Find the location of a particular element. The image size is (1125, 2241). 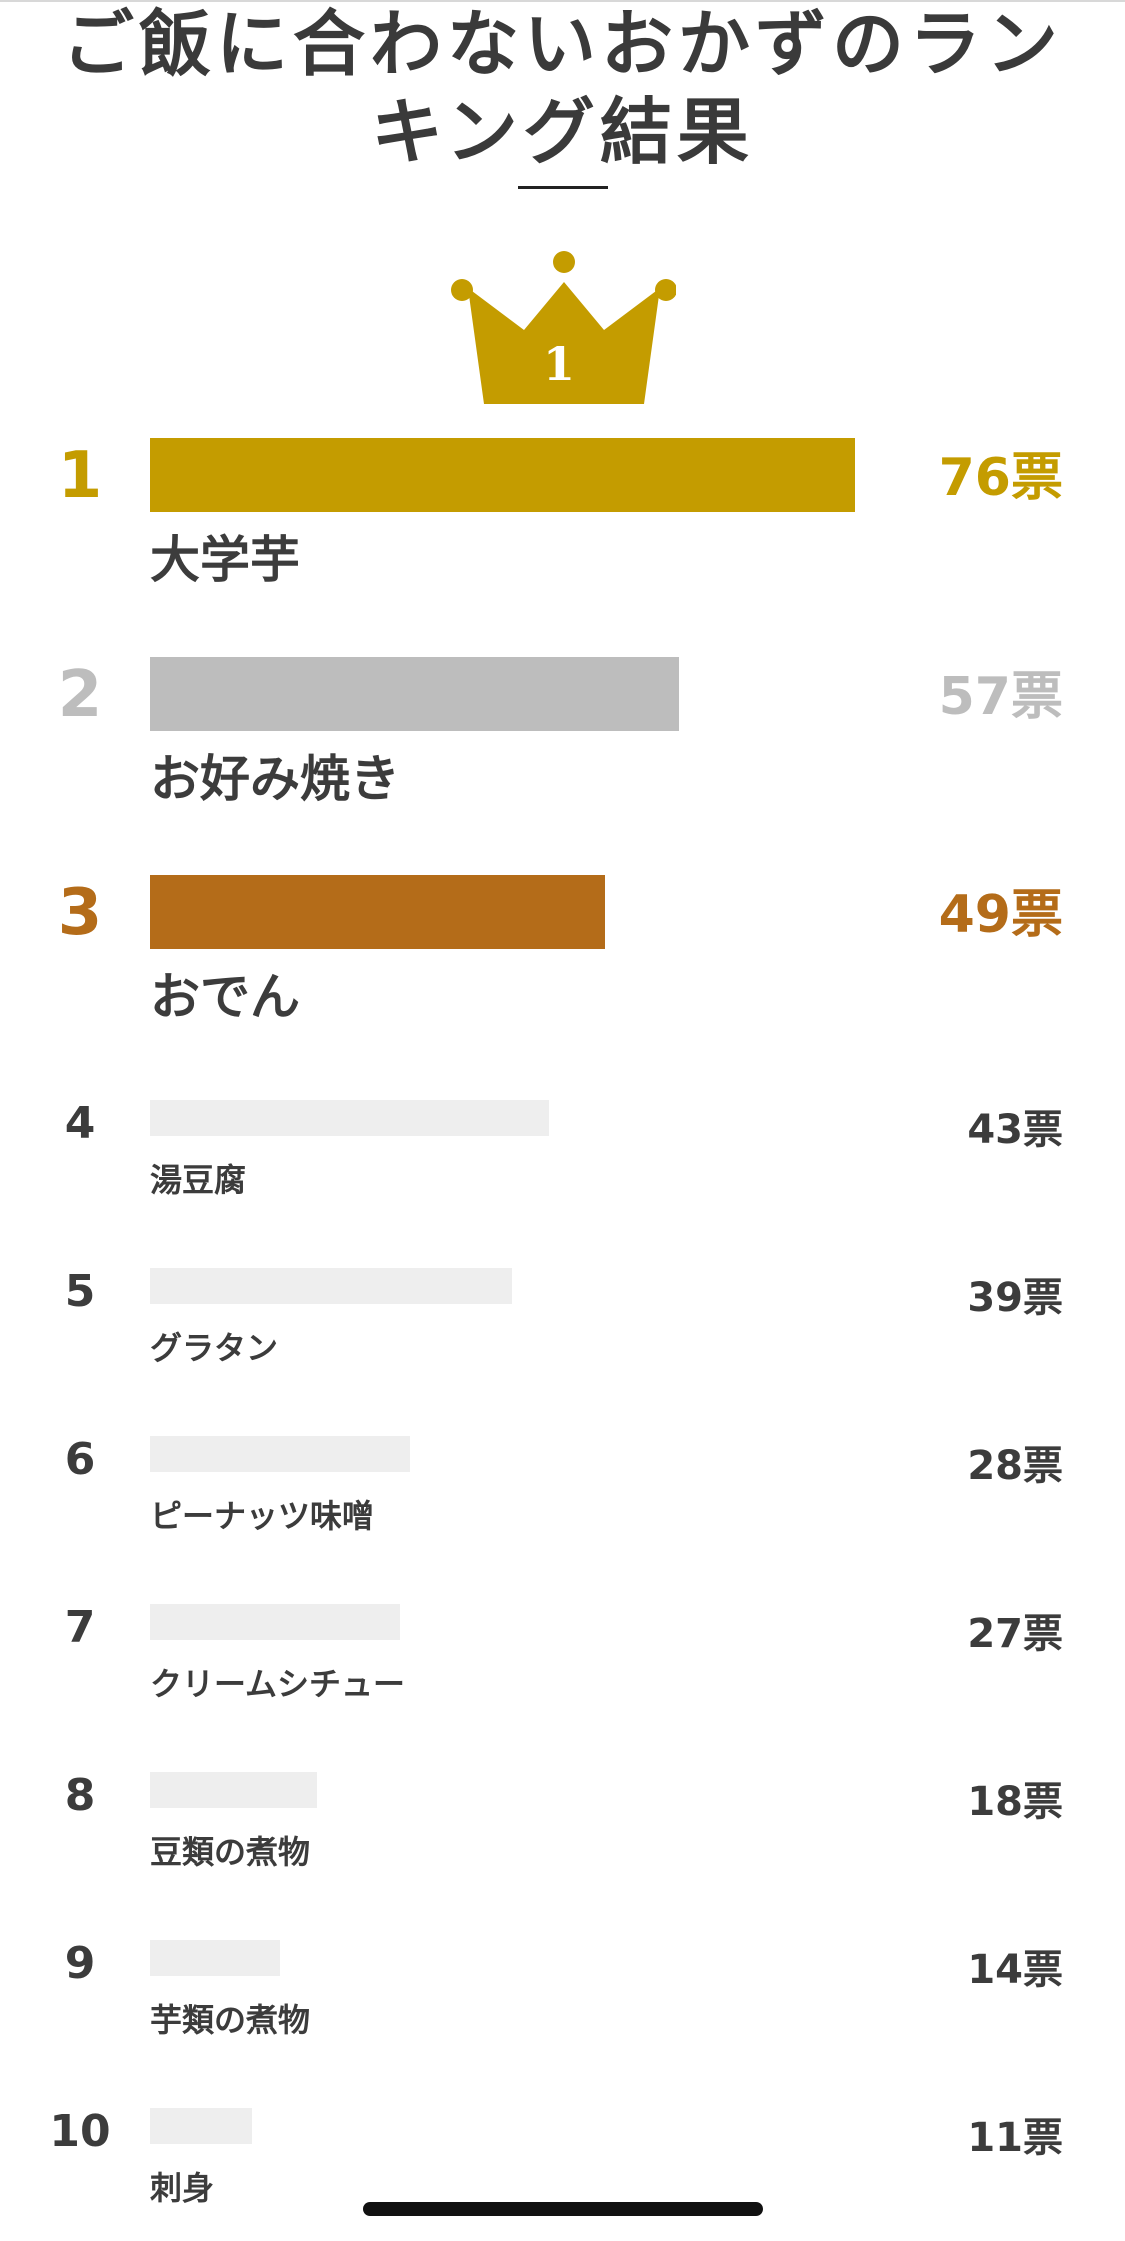

item-name: 湯豆腐 is located at coordinates (198, 1180).